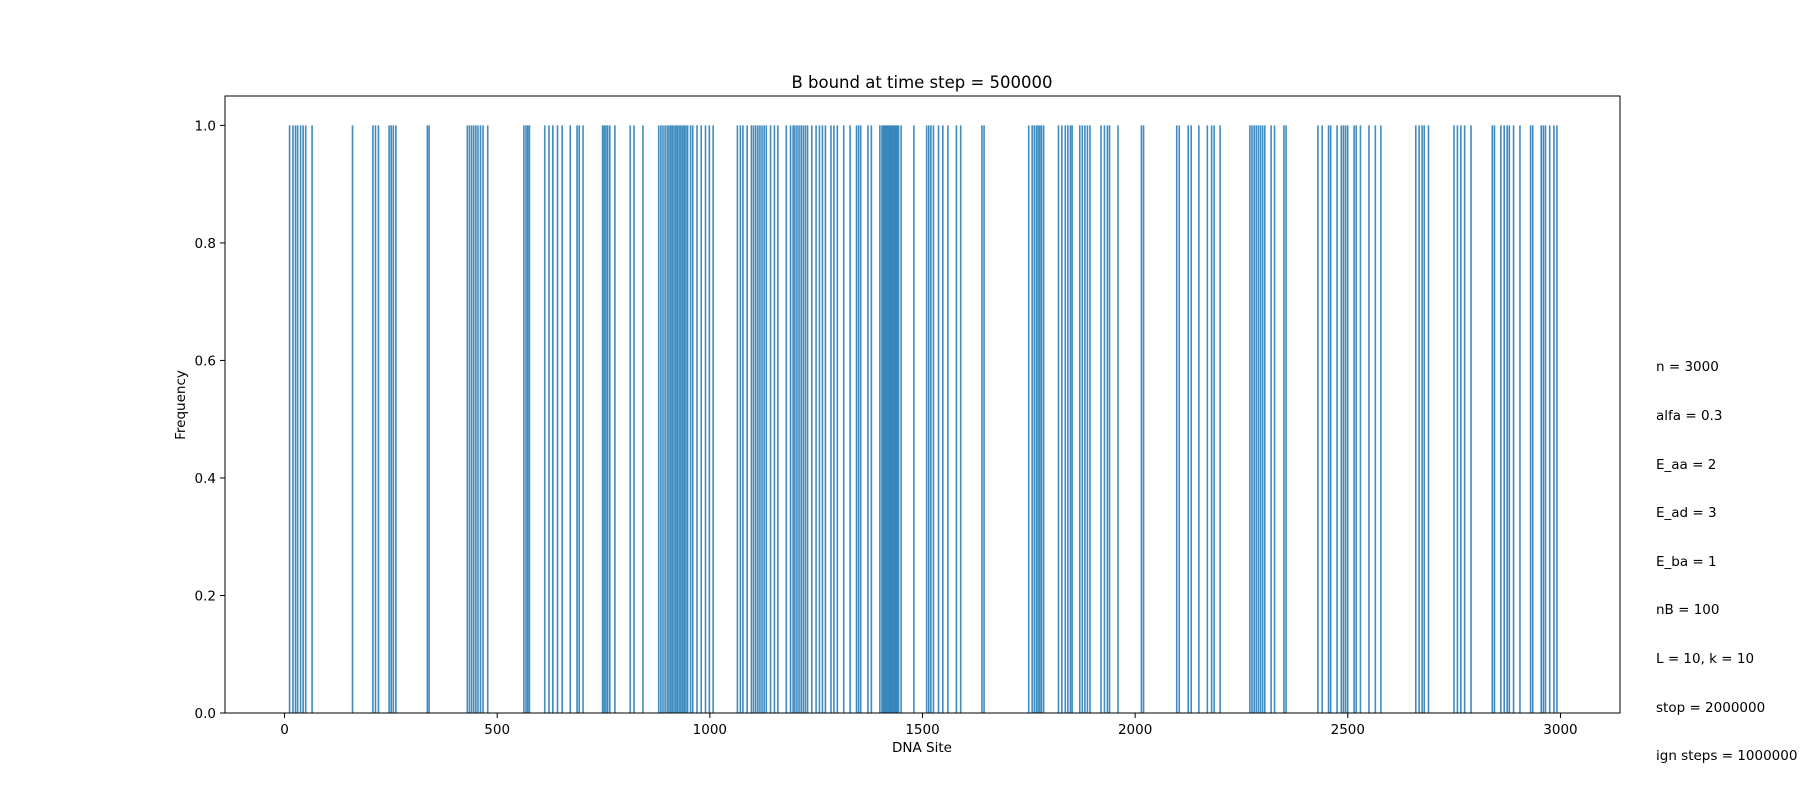 The height and width of the screenshot is (800, 1800). What do you see at coordinates (1727, 756) in the screenshot?
I see `param-line: ign steps = 1000000` at bounding box center [1727, 756].